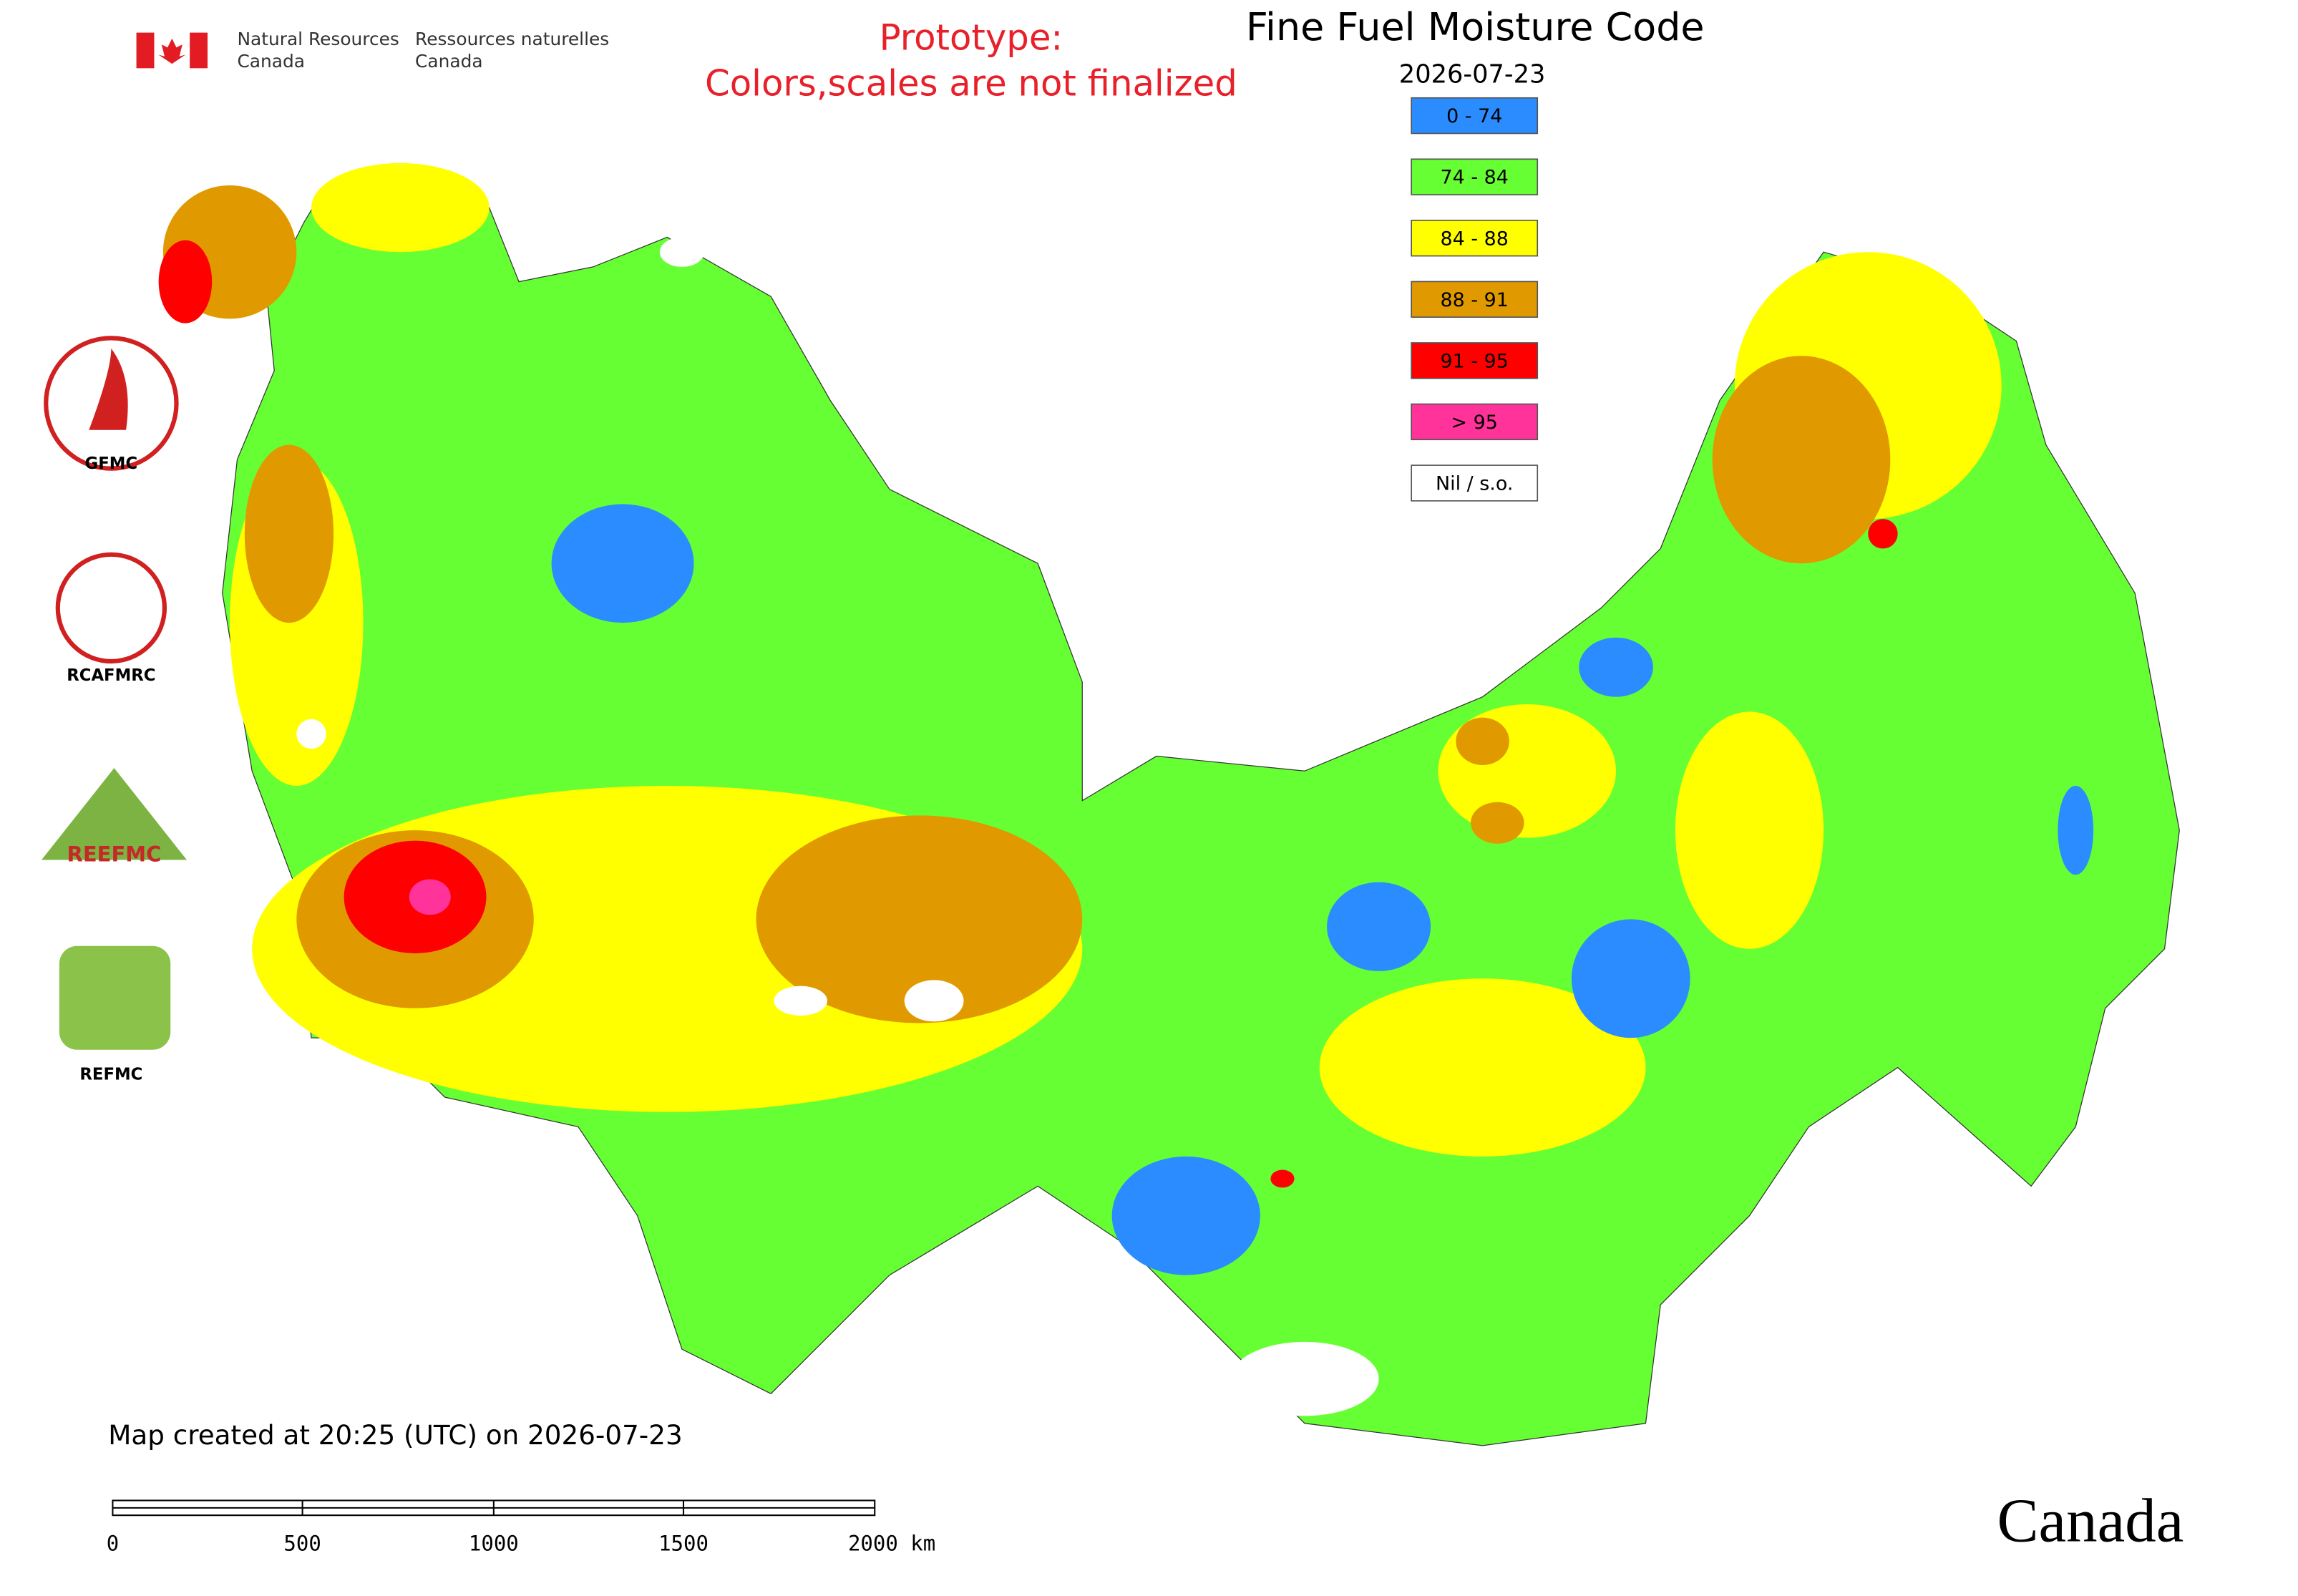  I want to click on legend-label: 84 - 88, so click(1475, 239).